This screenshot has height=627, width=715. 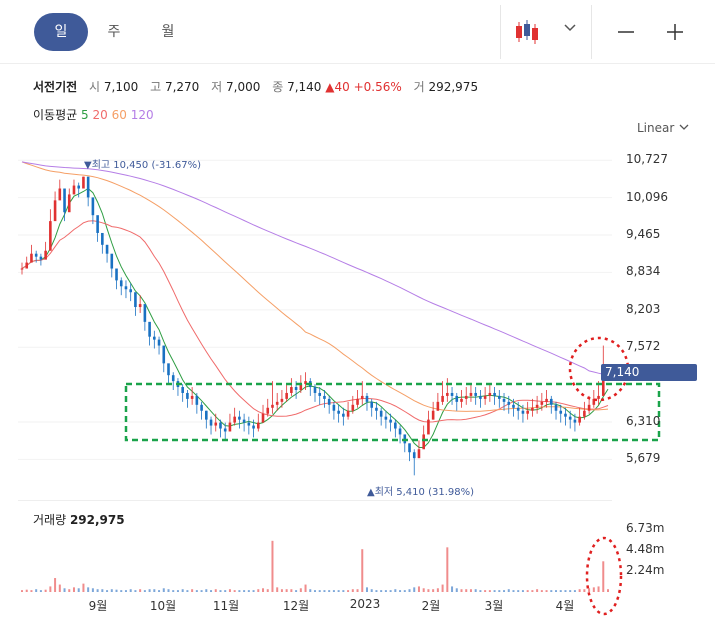 What do you see at coordinates (626, 32) in the screenshot?
I see `zoom-out-button` at bounding box center [626, 32].